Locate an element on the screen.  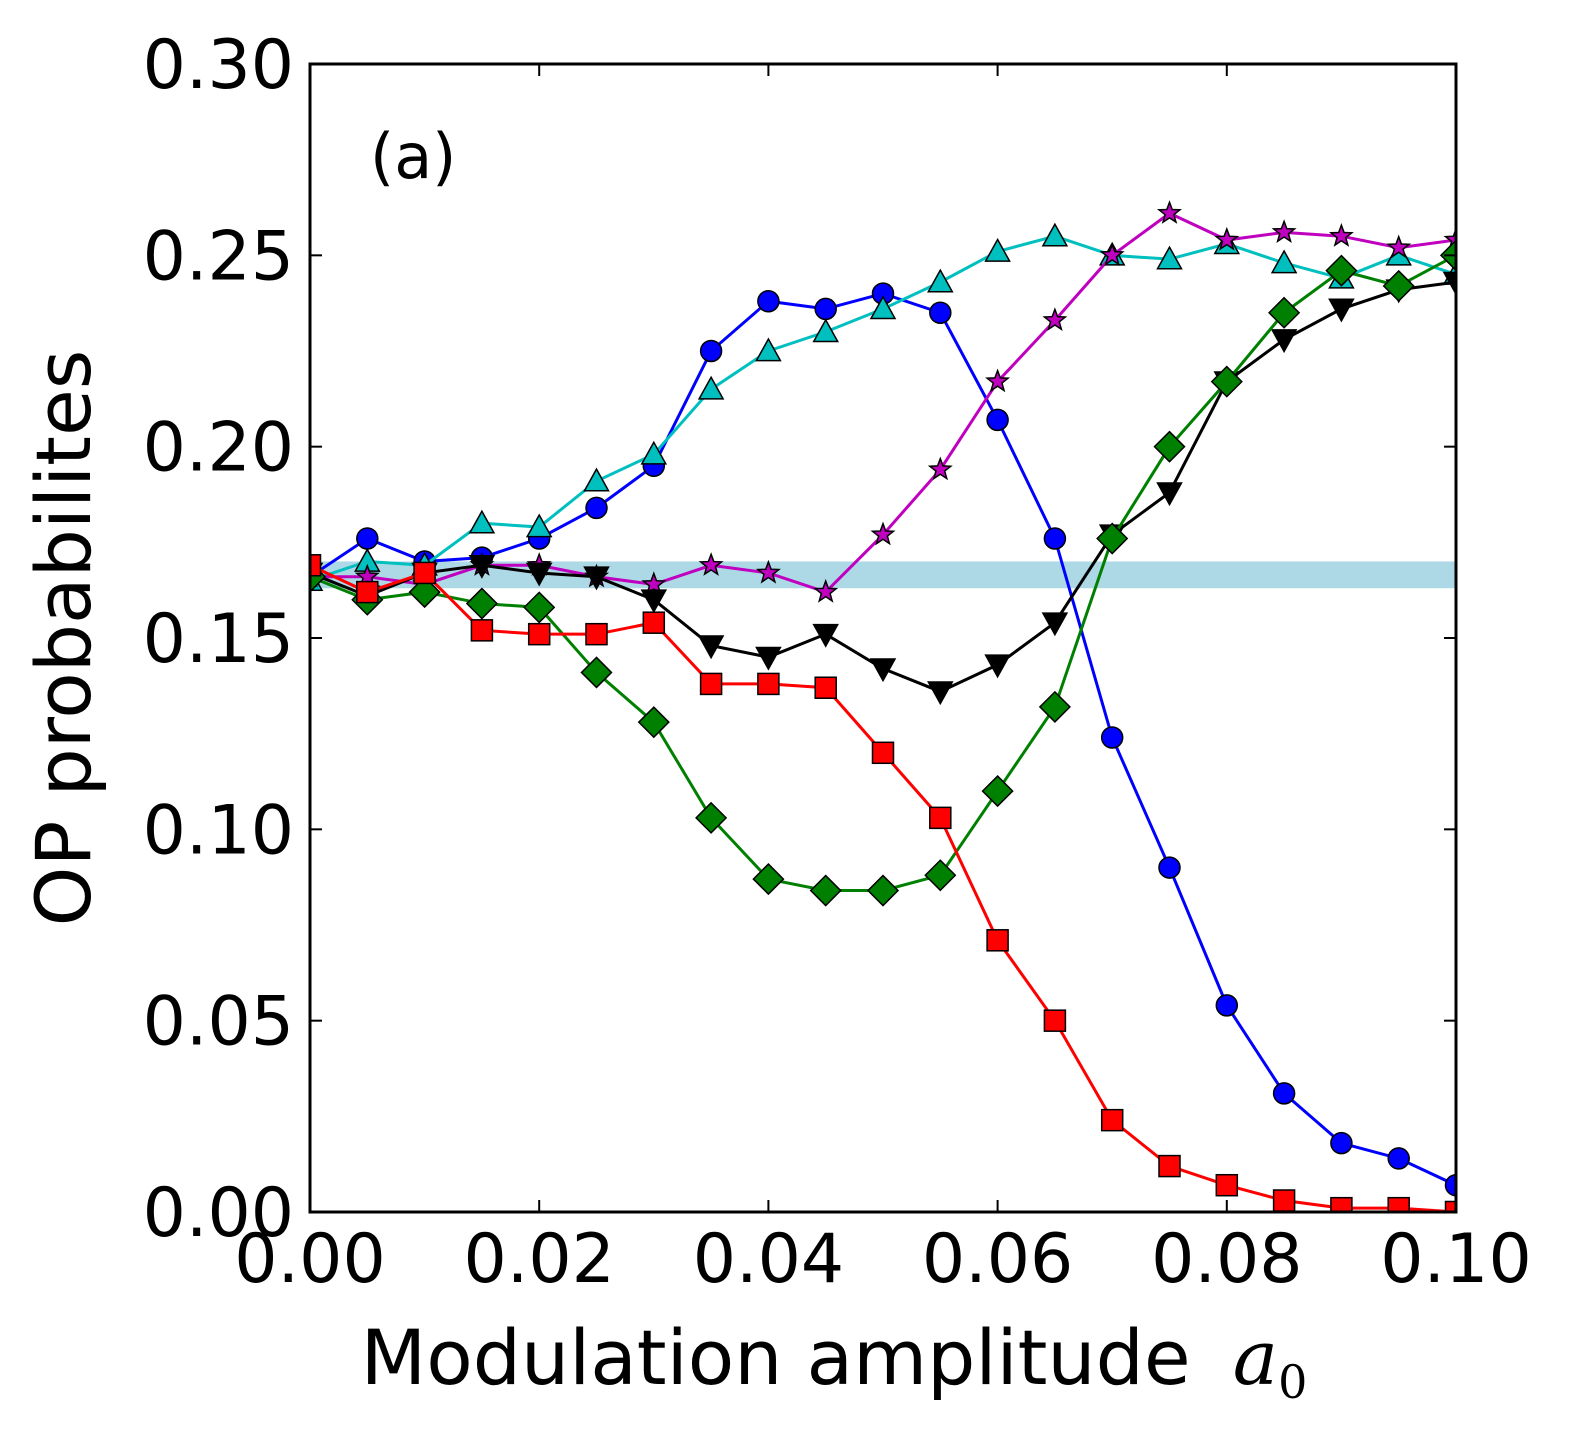
x-tick-label: 0.06 is located at coordinates (997, 1259).